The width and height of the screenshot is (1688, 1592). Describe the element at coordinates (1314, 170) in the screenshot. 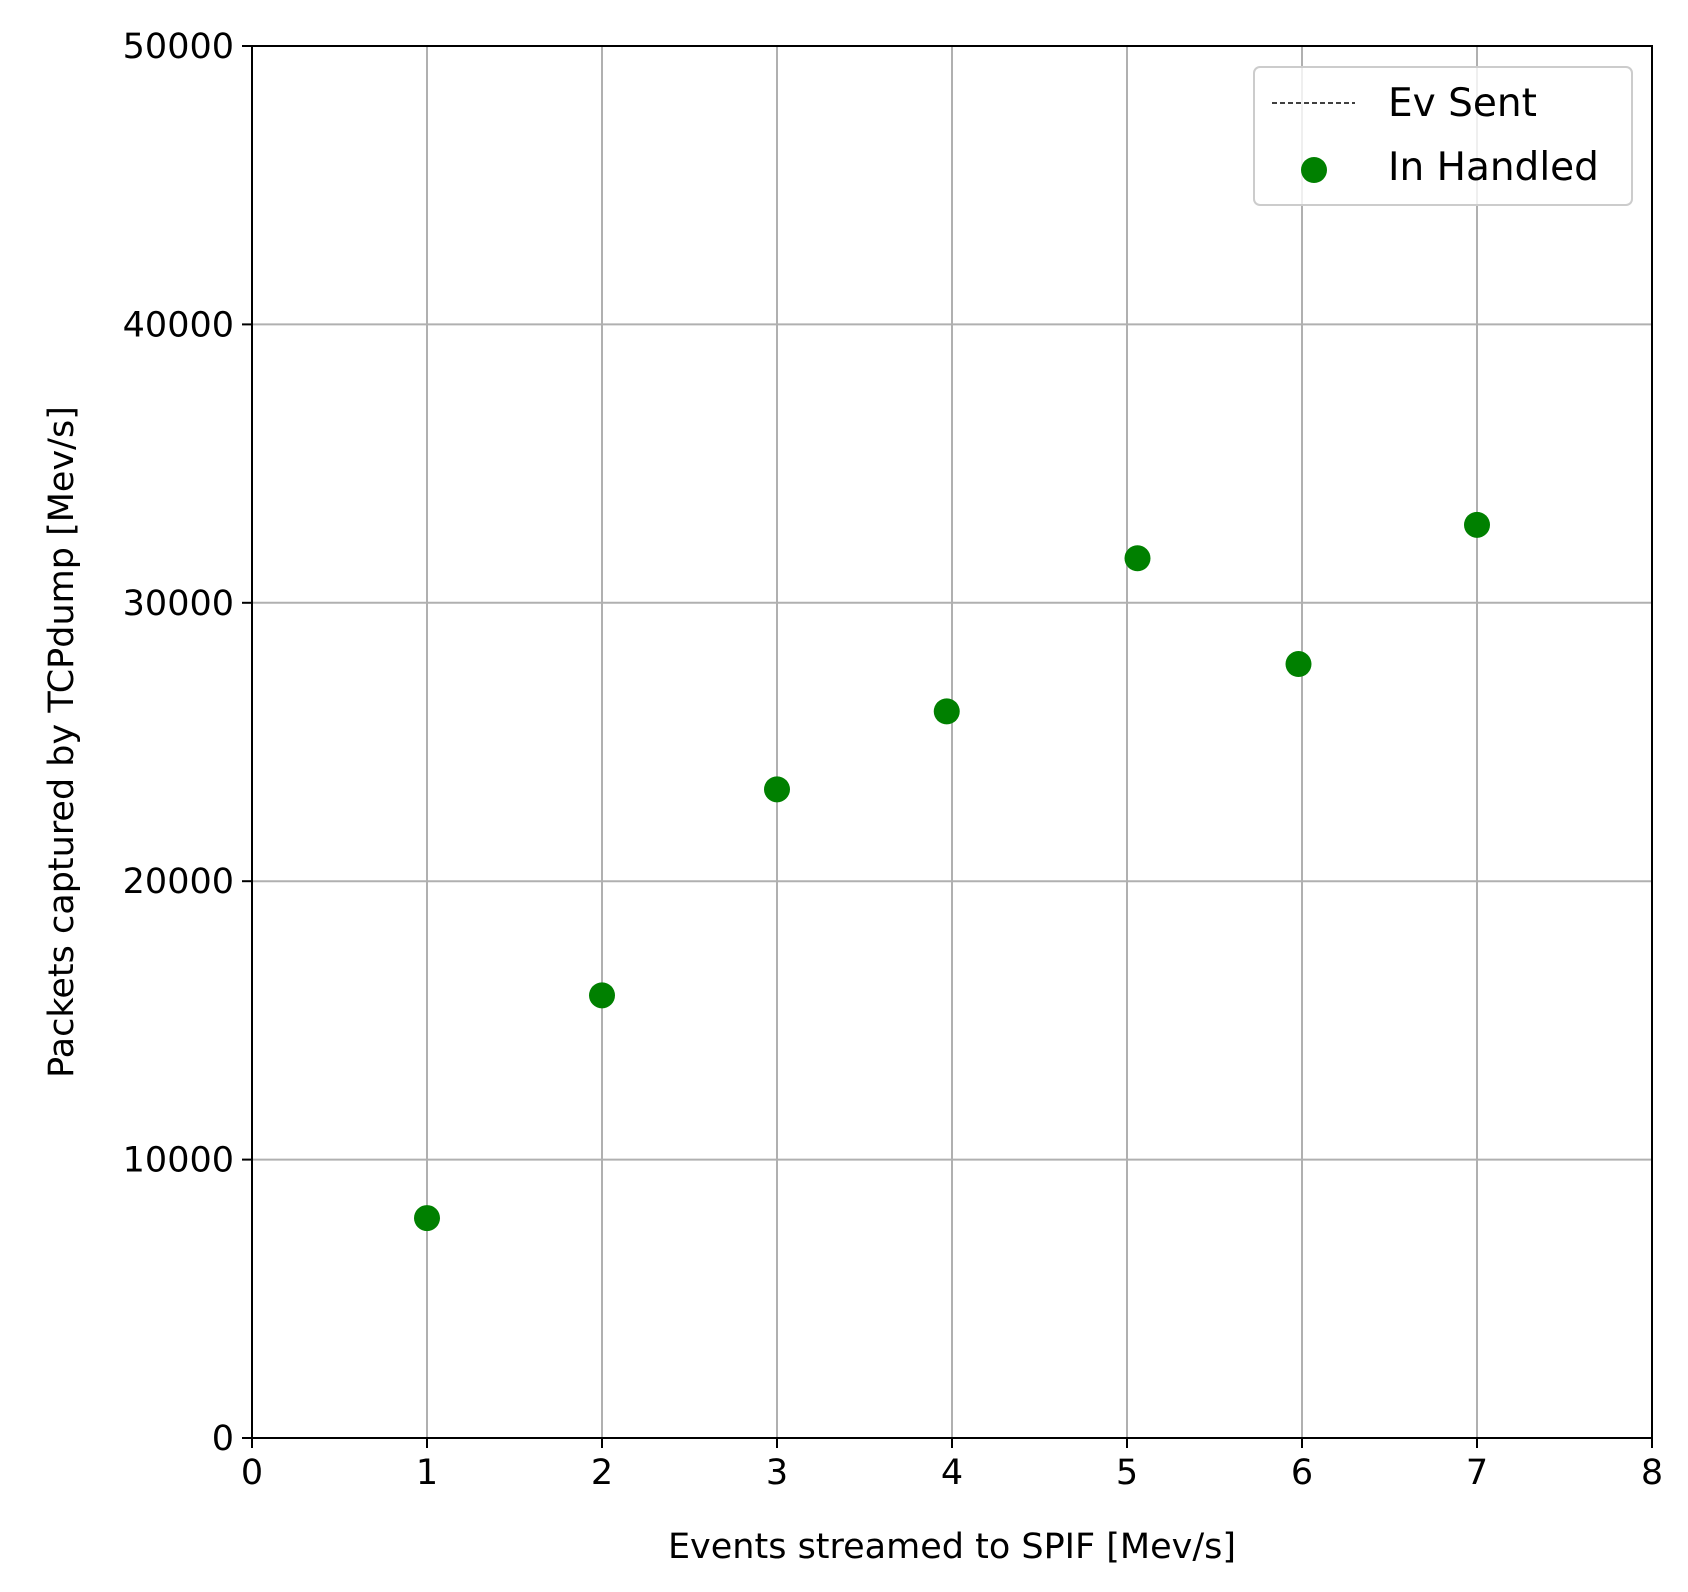

I see `legend-marker-in-handled` at that location.